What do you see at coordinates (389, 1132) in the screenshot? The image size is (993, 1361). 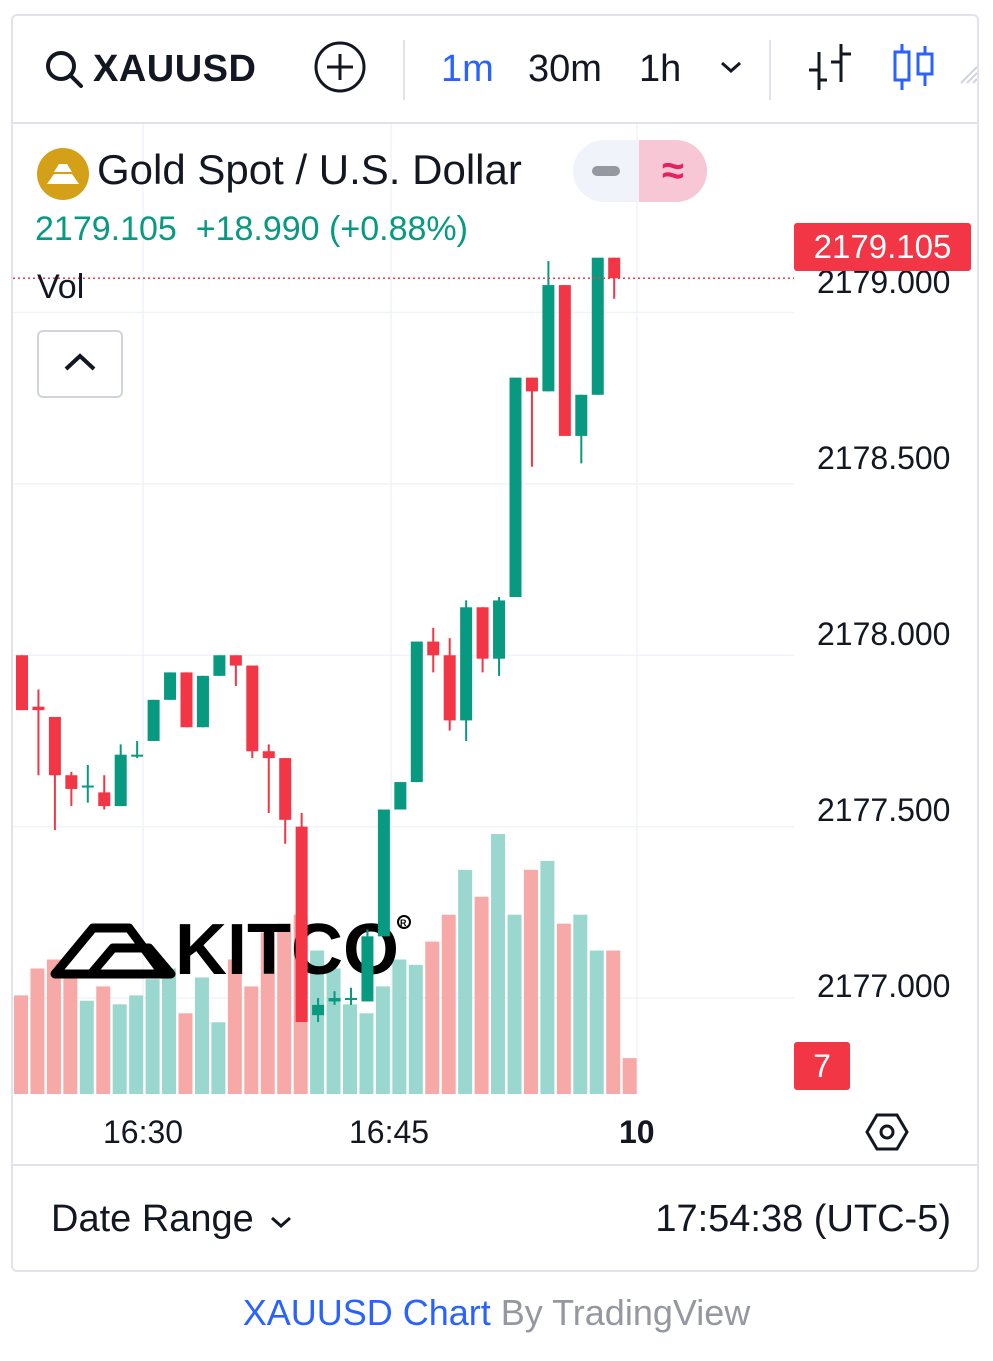 I see `time-axis-label: 16:45` at bounding box center [389, 1132].